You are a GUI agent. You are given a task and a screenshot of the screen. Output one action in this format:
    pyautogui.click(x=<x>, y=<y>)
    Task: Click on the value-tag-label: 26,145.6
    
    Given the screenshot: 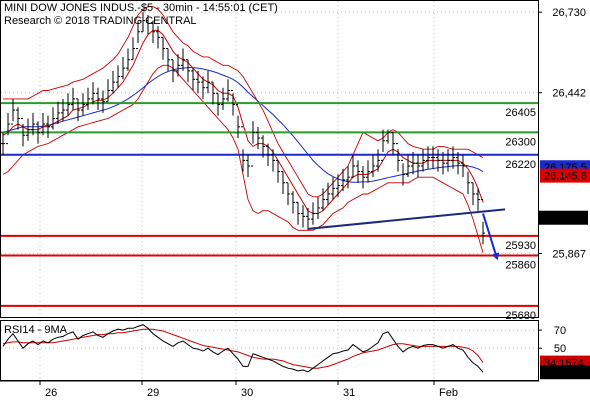 What is the action you would take?
    pyautogui.click(x=565, y=177)
    